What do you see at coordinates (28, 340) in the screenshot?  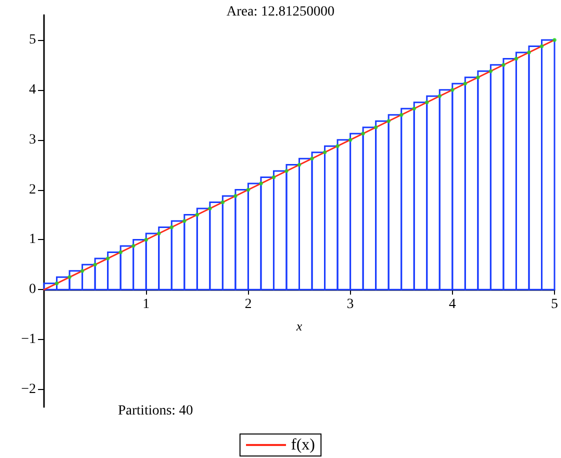 I see `y-tick-label: −1` at bounding box center [28, 340].